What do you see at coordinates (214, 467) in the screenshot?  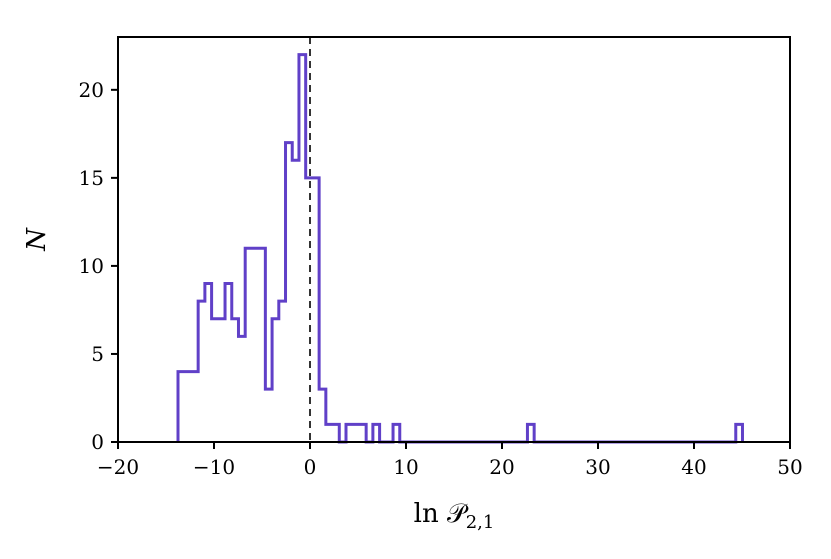 I see `x-tick-label: −10` at bounding box center [214, 467].